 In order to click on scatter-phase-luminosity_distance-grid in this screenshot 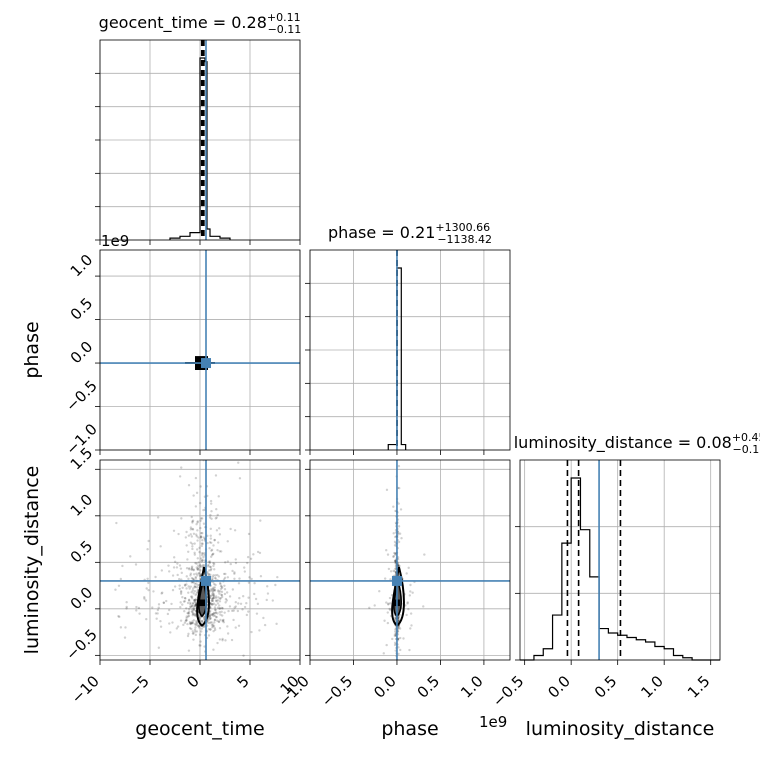, I will do `click(407, 562)`.